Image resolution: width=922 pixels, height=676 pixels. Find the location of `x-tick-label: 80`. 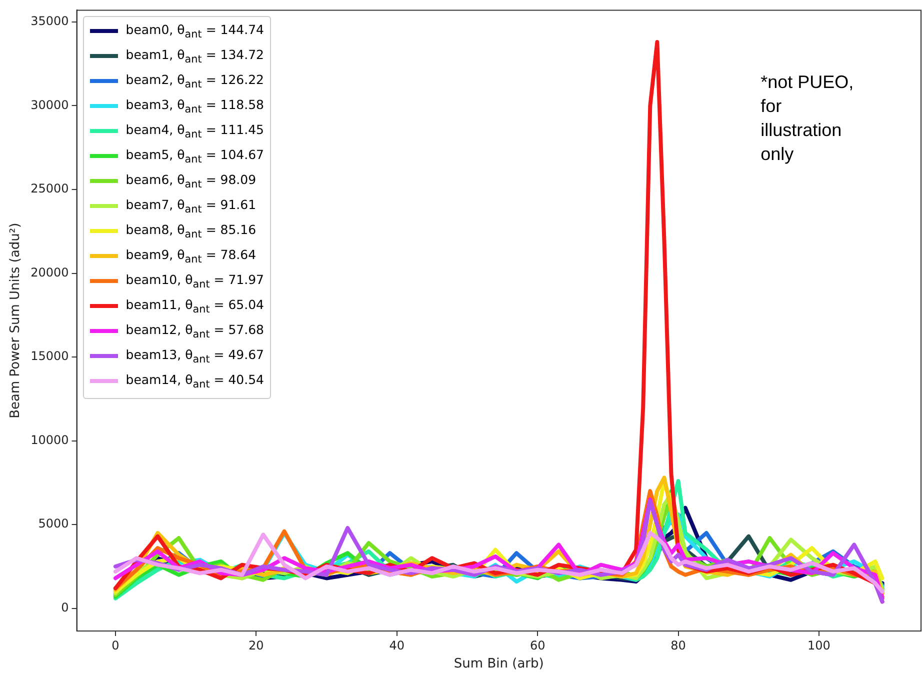

x-tick-label: 80 is located at coordinates (678, 645).